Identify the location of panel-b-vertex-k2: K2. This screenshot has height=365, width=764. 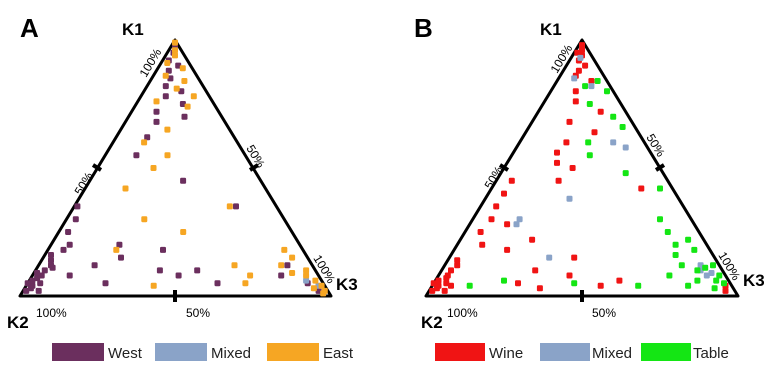
(432, 322).